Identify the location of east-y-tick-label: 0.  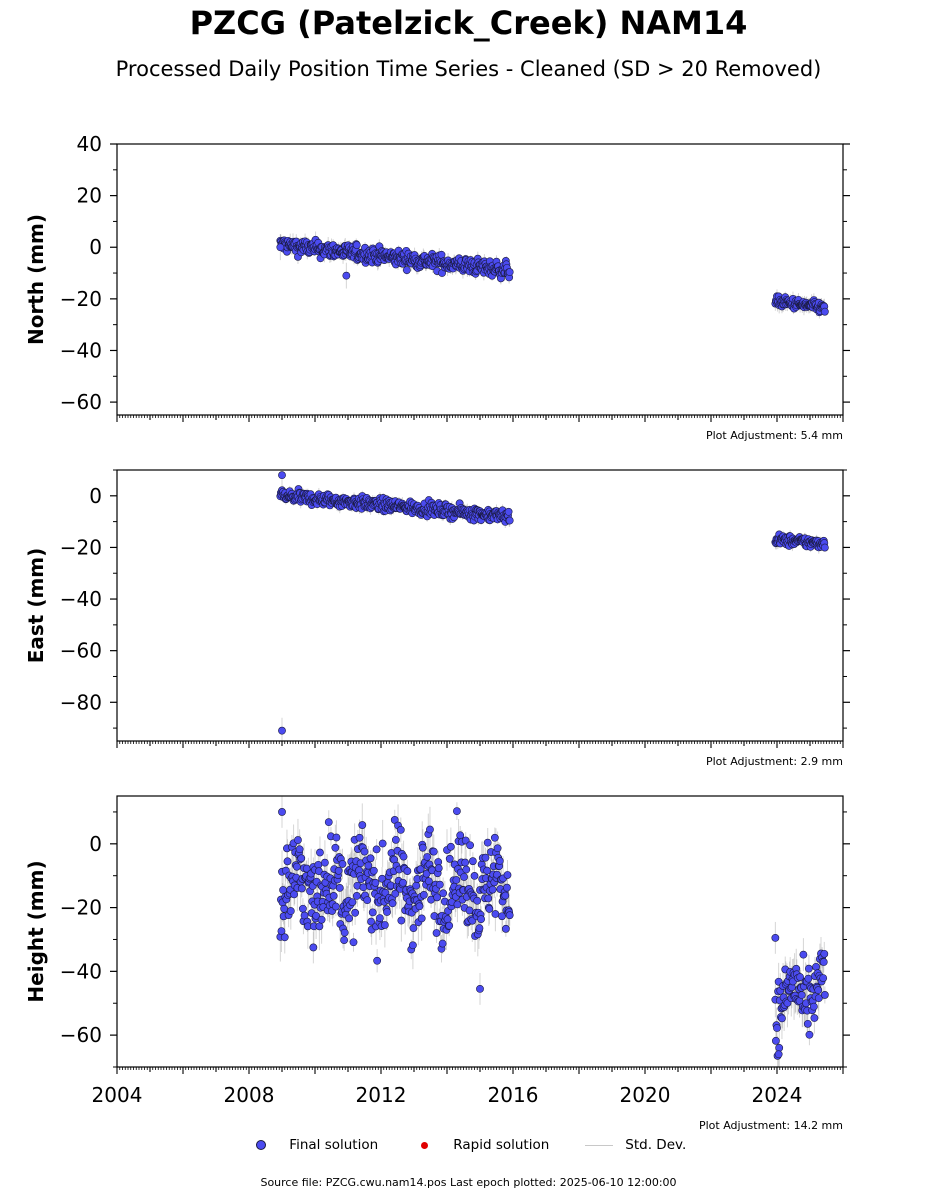
(95, 496).